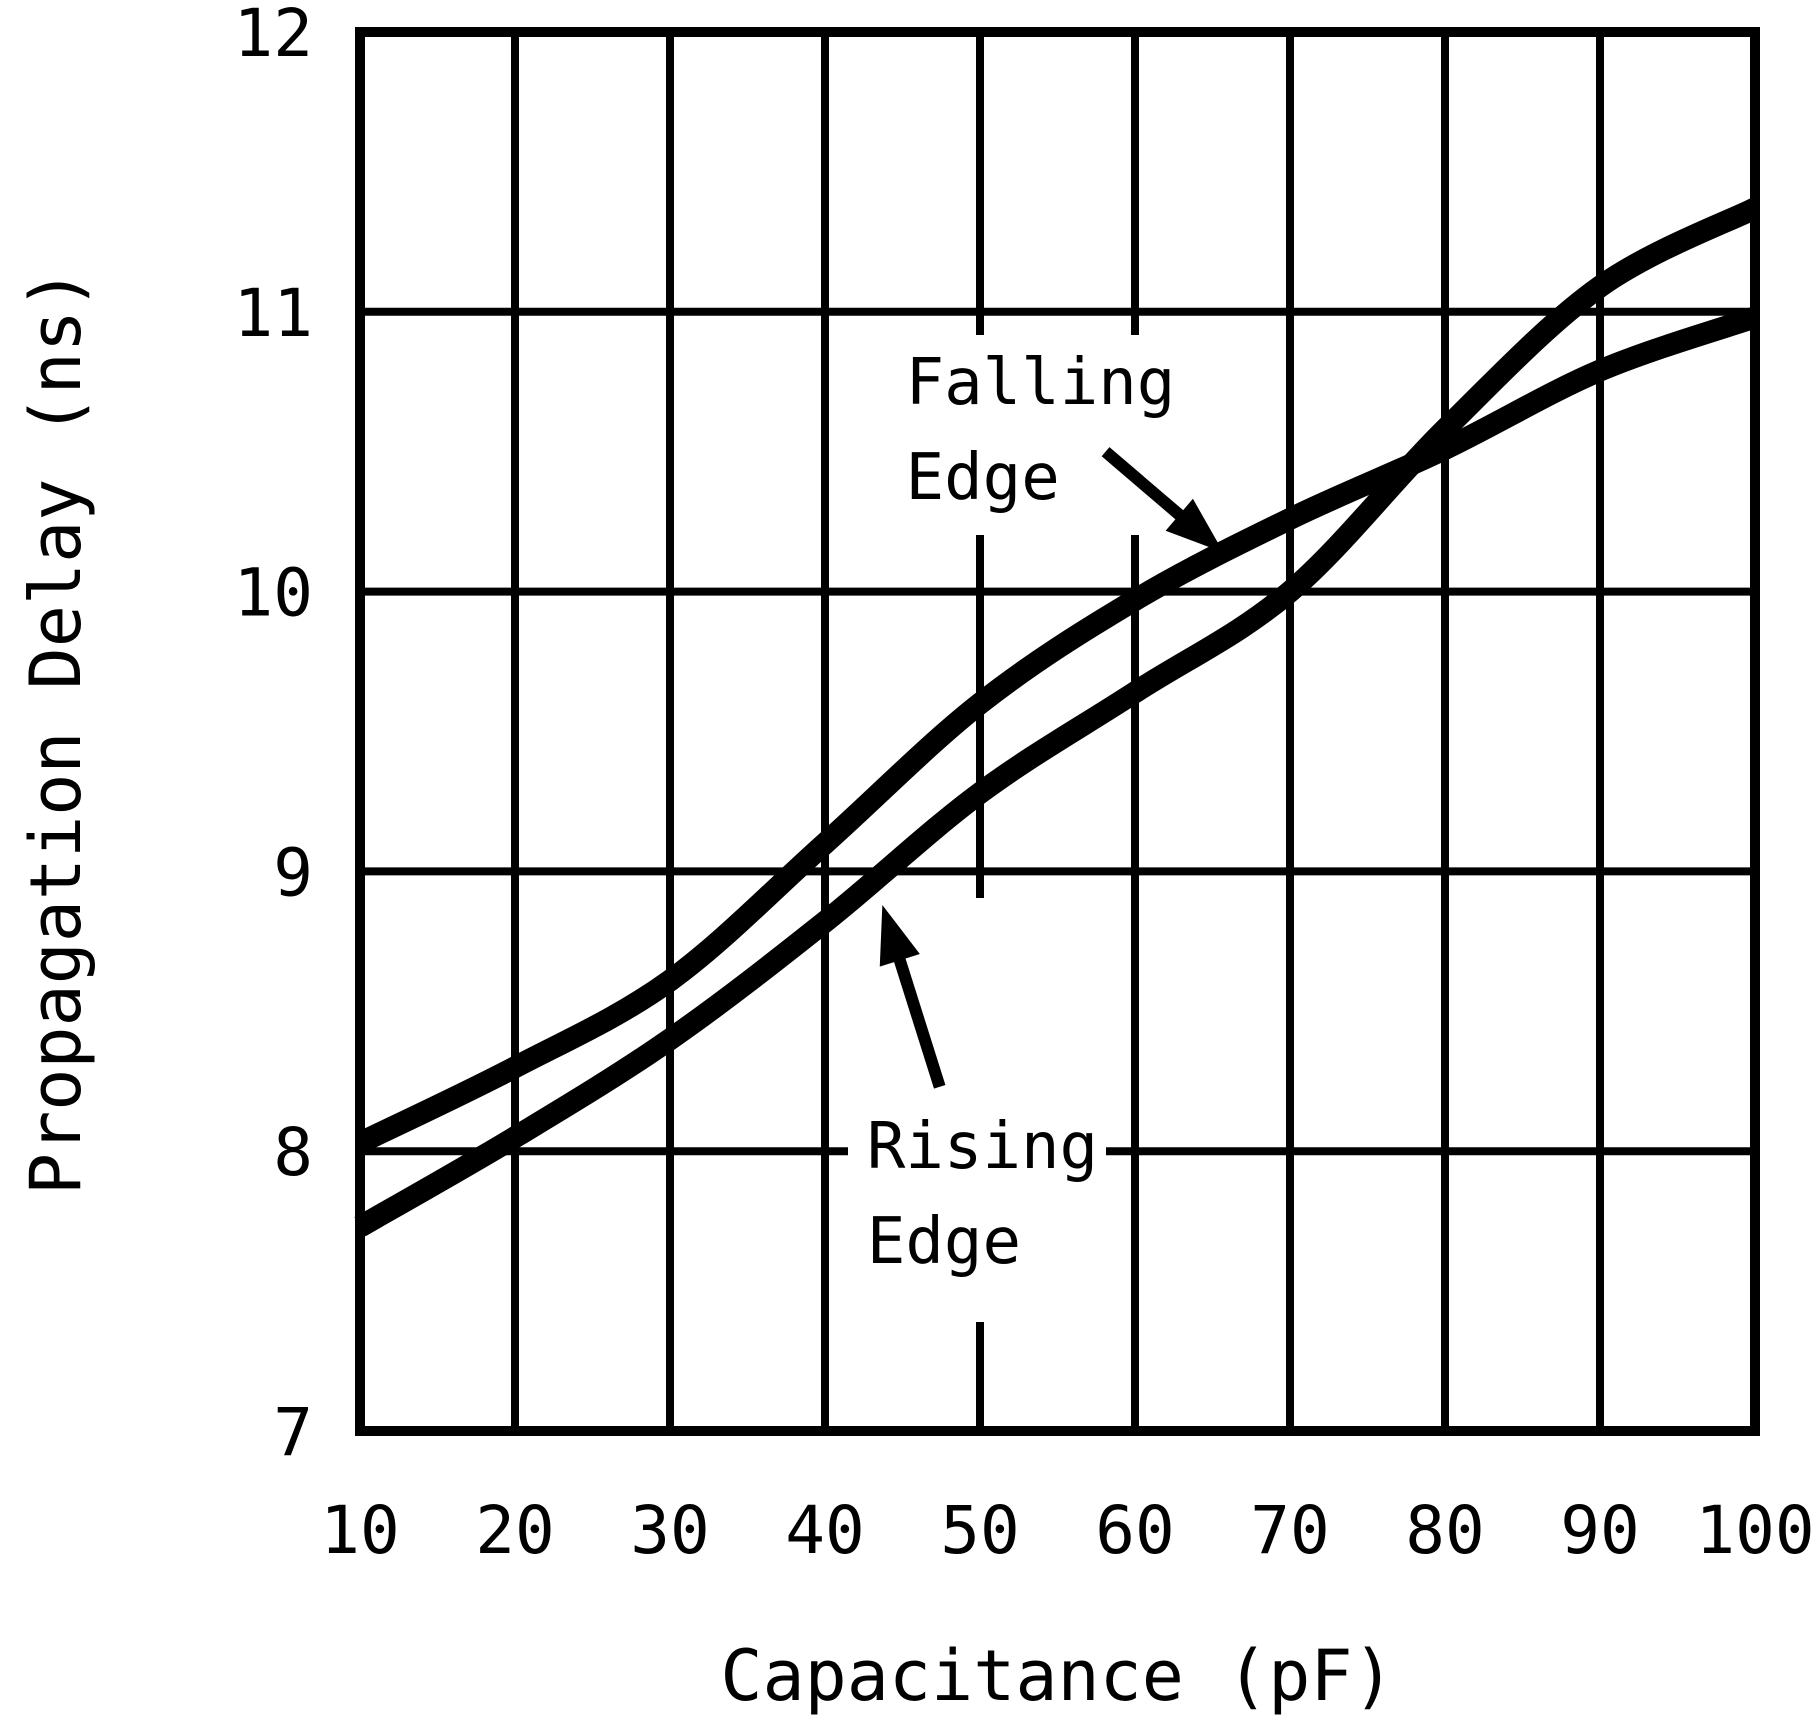  Describe the element at coordinates (1194, 525) in the screenshot. I see `falling-arrowhead-icon` at that location.